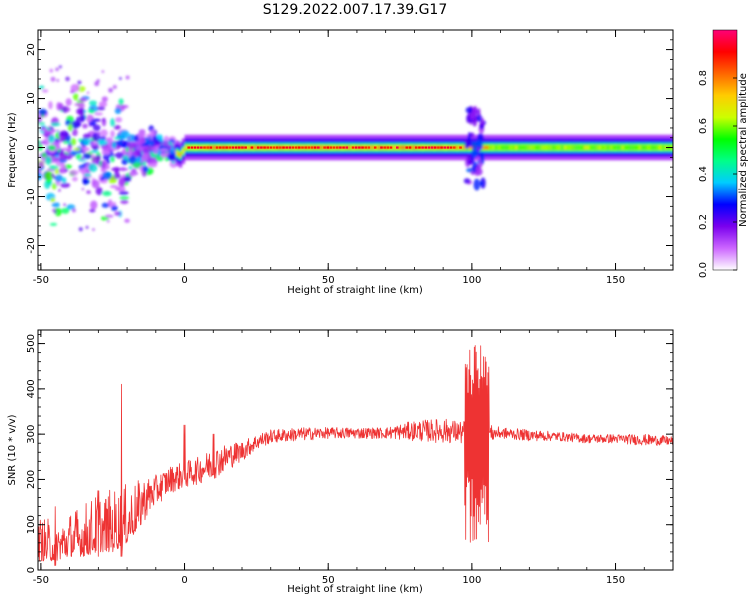 Image resolution: width=750 pixels, height=600 pixels. I want to click on x-tick-label: 0, so click(184, 280).